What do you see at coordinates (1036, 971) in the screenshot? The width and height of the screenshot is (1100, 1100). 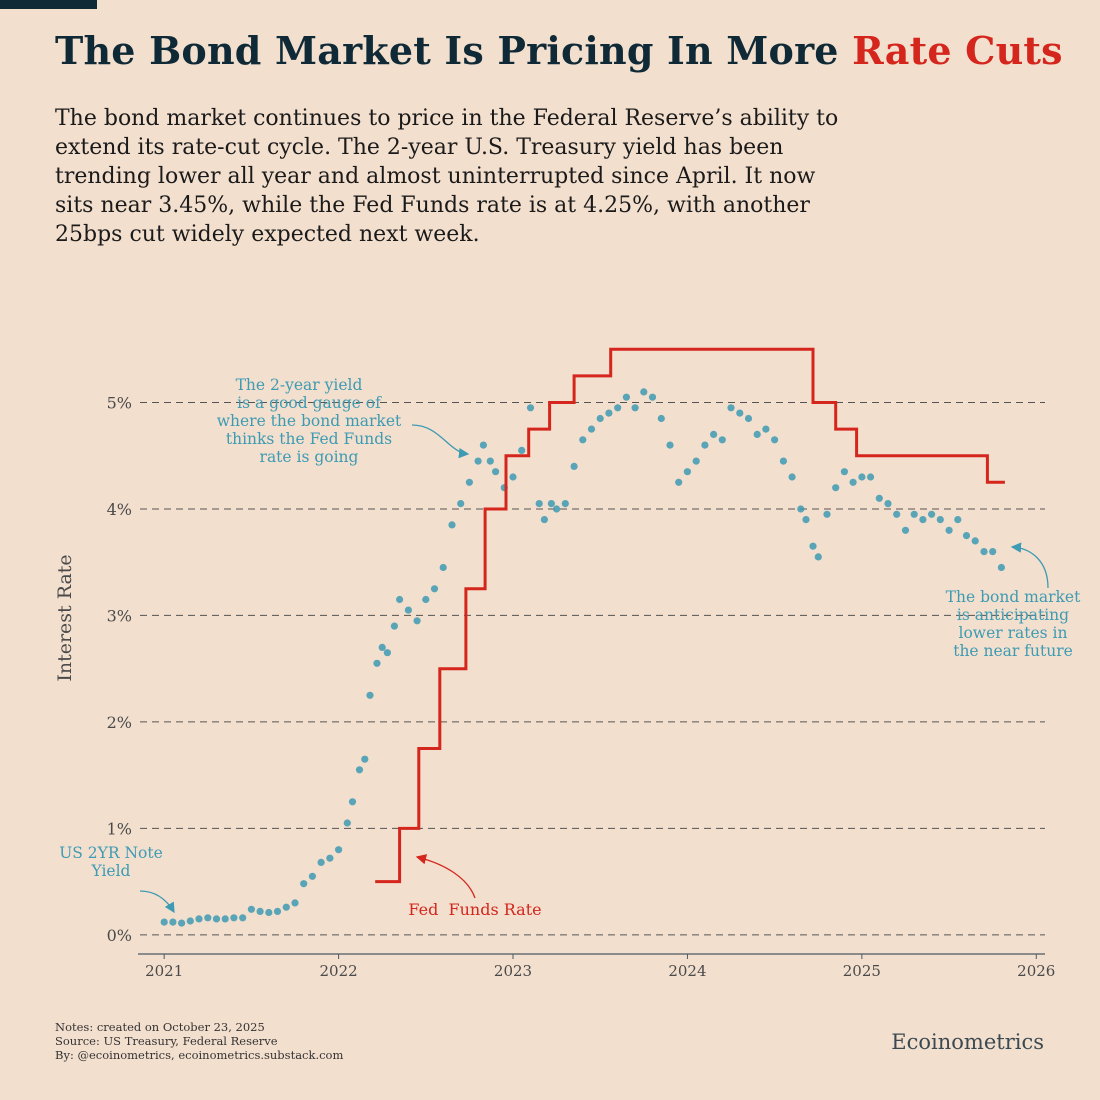 I see `x-tick-label: 2026` at bounding box center [1036, 971].